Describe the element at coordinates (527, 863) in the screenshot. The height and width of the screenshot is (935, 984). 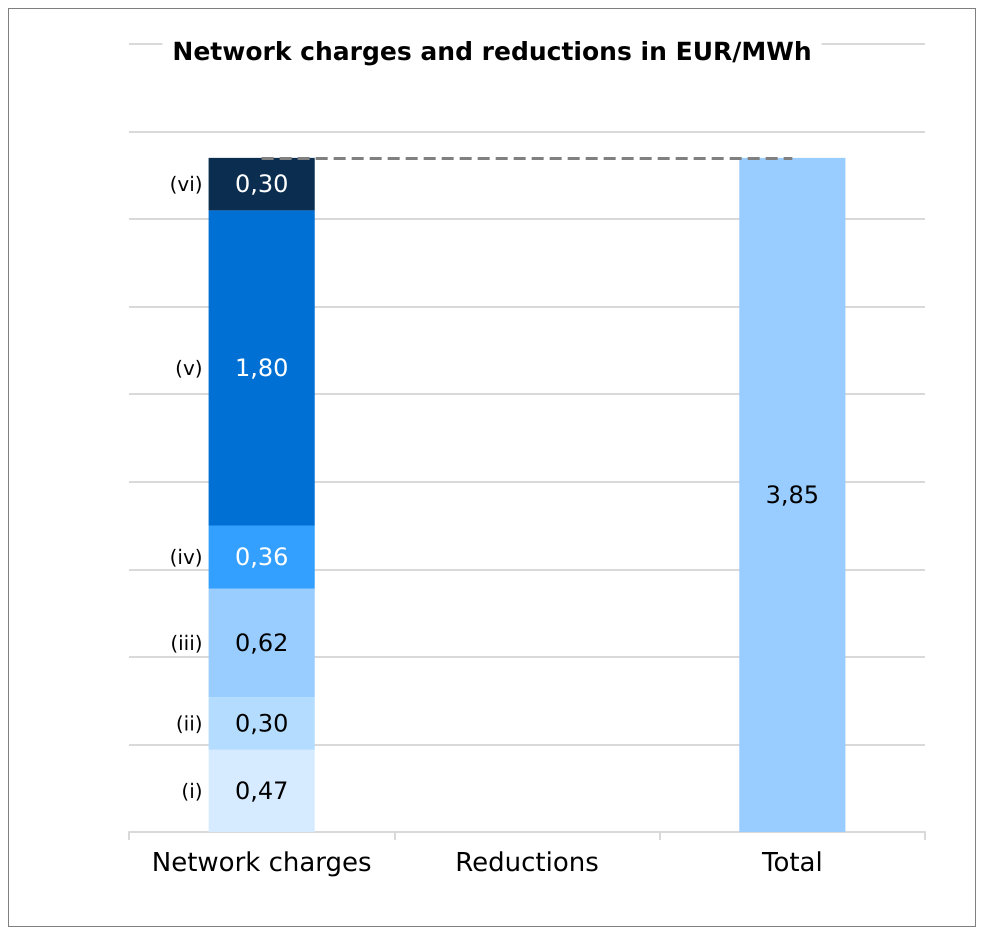
I see `x-tick-label: Reductions` at that location.